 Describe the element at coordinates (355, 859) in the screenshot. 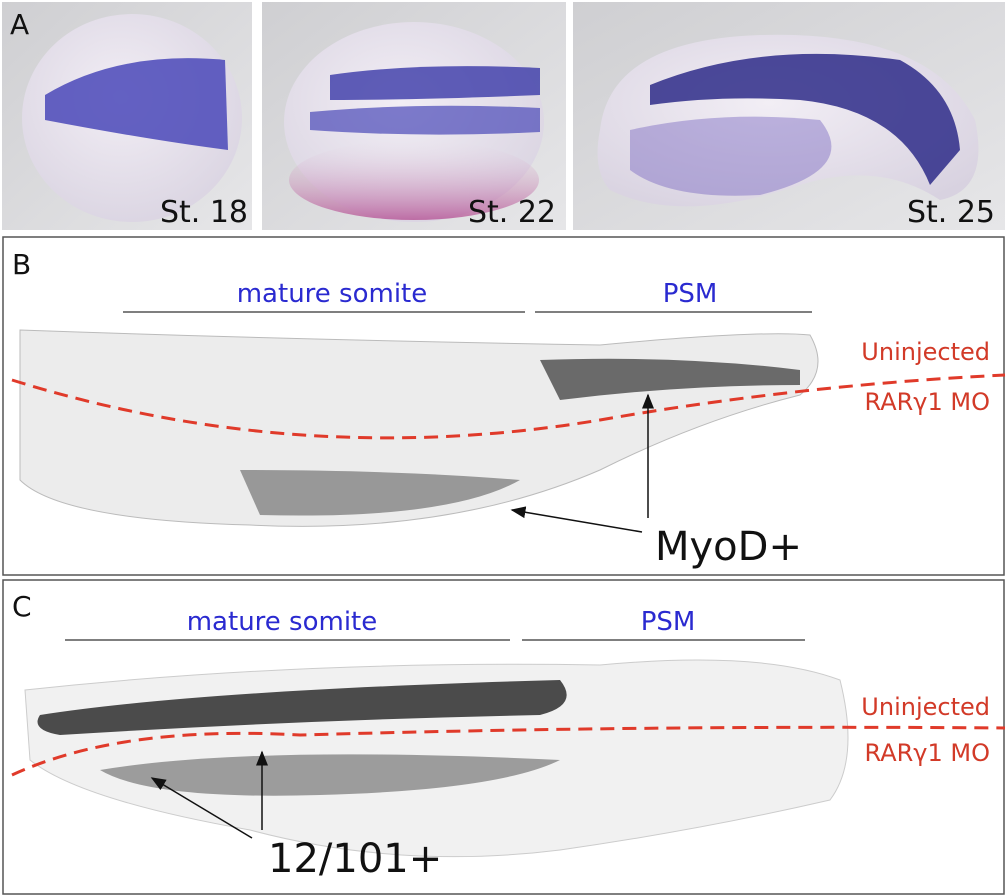

I see `marker-label: 12/101+` at that location.